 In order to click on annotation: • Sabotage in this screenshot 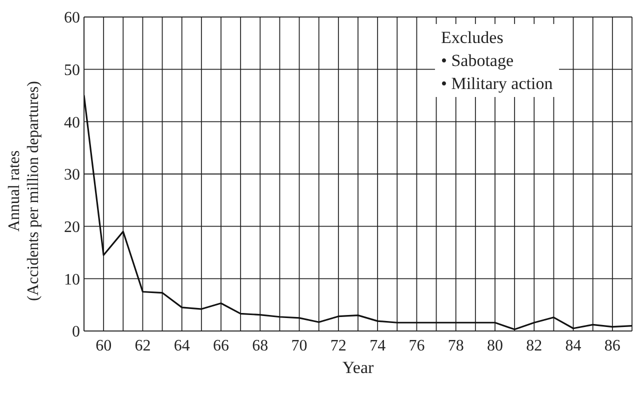, I will do `click(478, 61)`.